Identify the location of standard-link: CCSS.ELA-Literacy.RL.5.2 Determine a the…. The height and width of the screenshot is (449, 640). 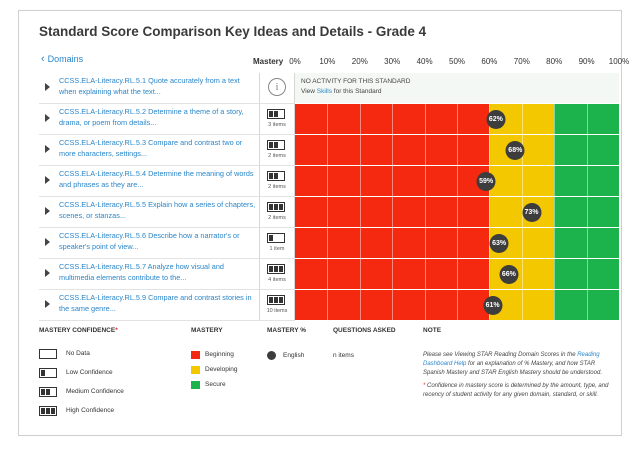
(151, 117).